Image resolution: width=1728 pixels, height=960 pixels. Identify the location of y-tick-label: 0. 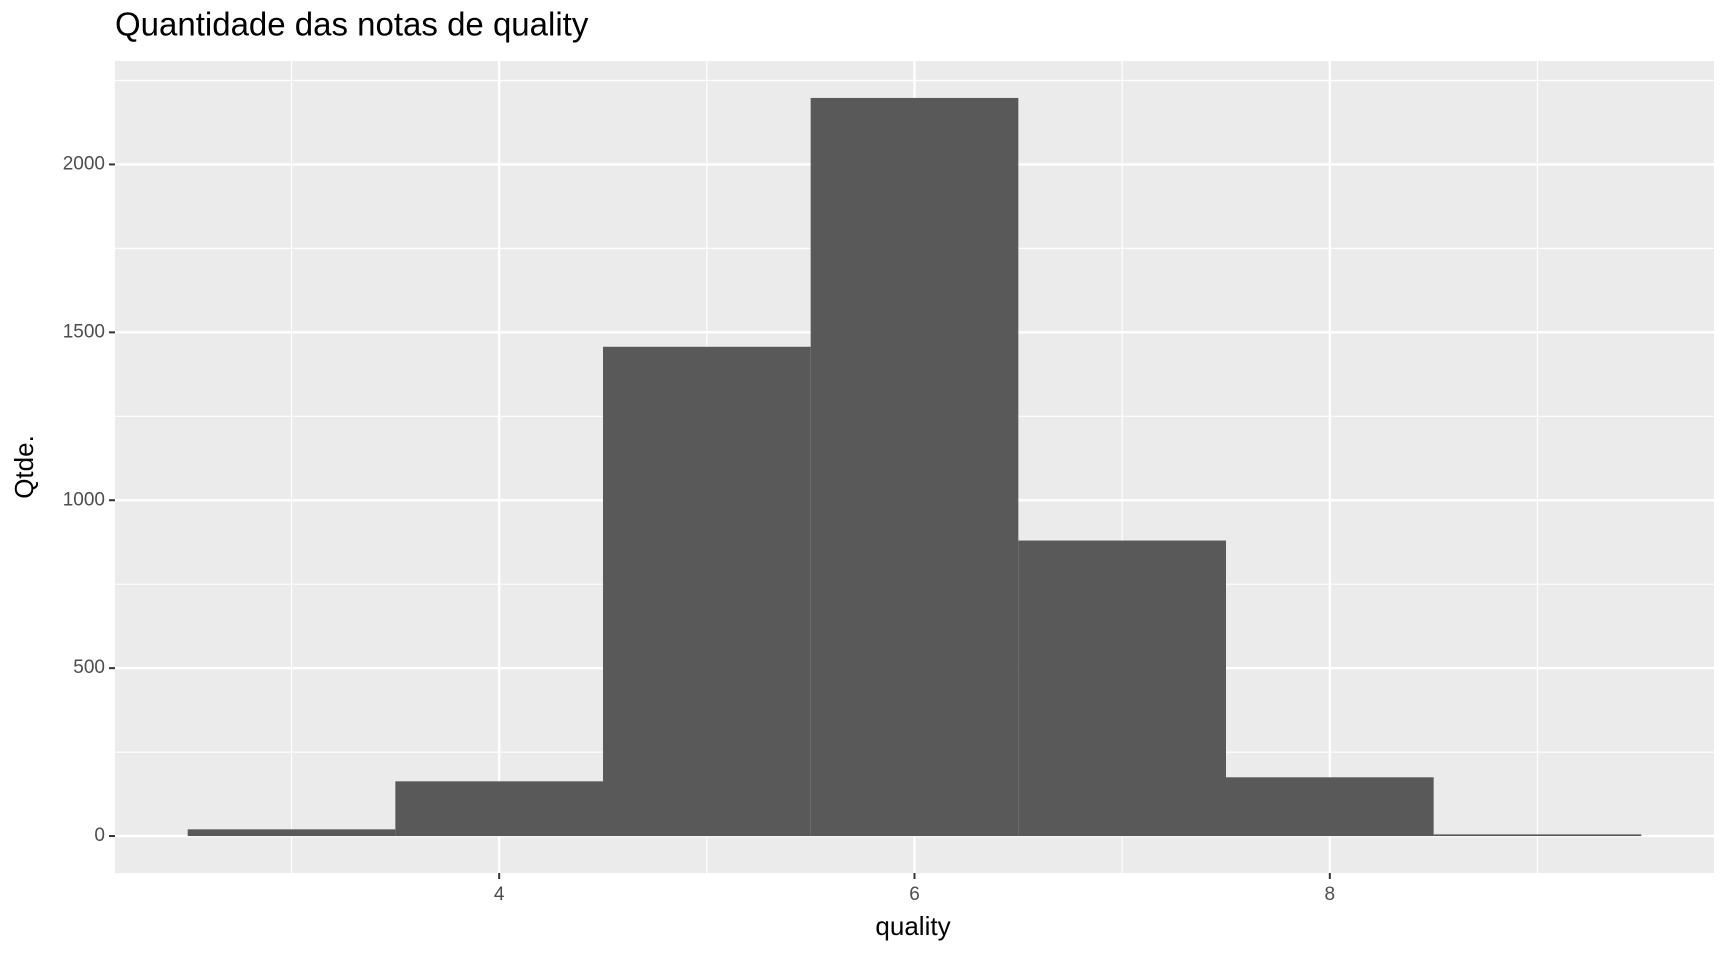
(99, 835).